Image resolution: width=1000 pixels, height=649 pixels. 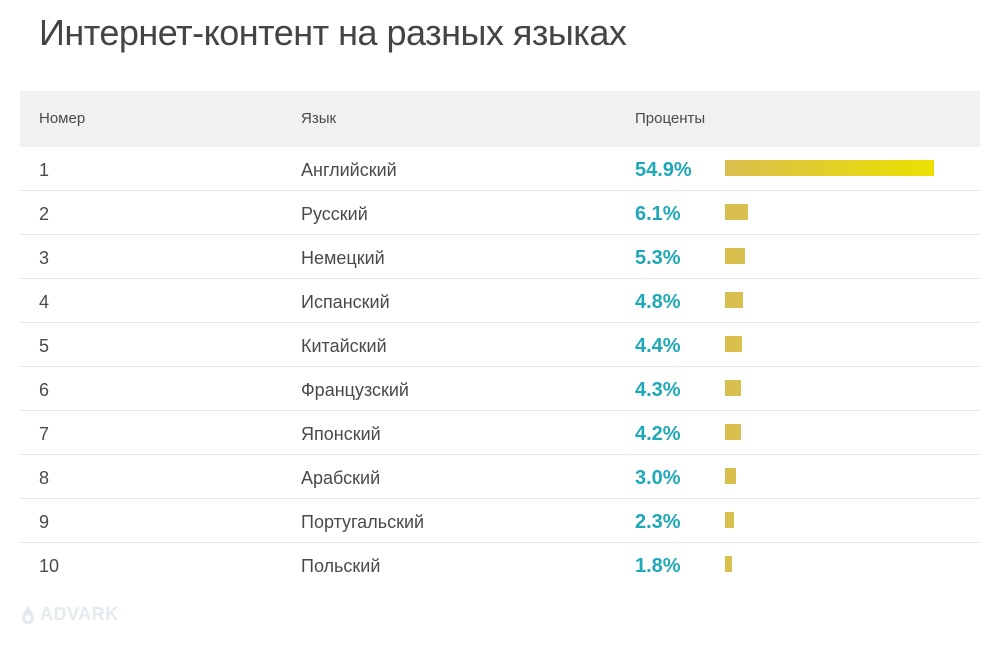 What do you see at coordinates (79, 614) in the screenshot?
I see `watermark-text: ADVARK` at bounding box center [79, 614].